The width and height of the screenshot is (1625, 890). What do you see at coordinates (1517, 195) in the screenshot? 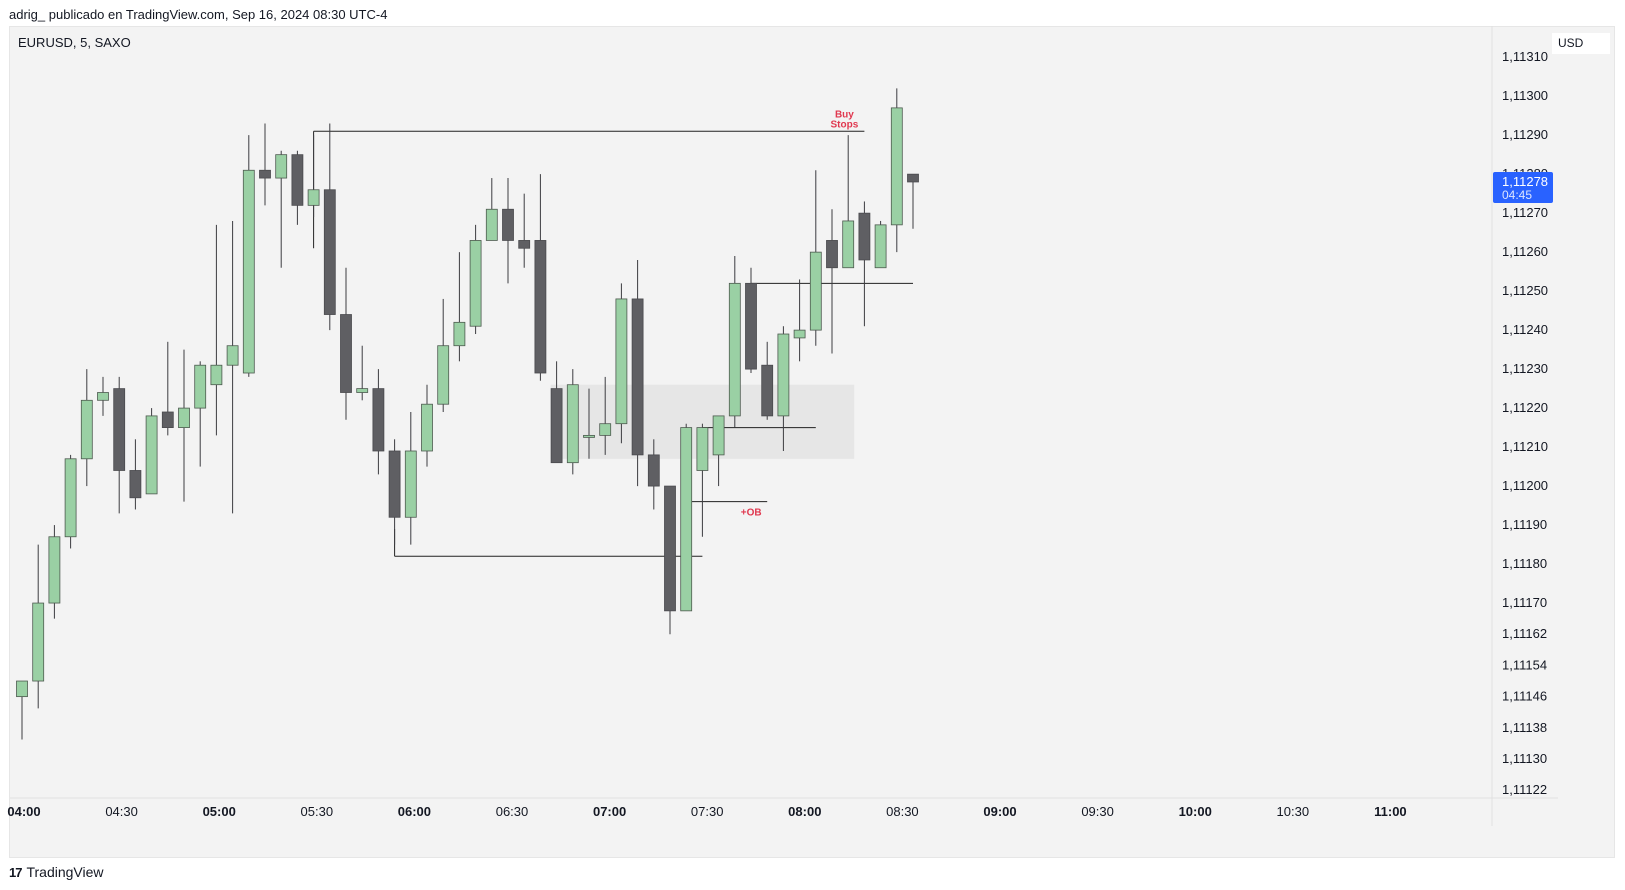
I see `candle-countdown: 04:45` at bounding box center [1517, 195].